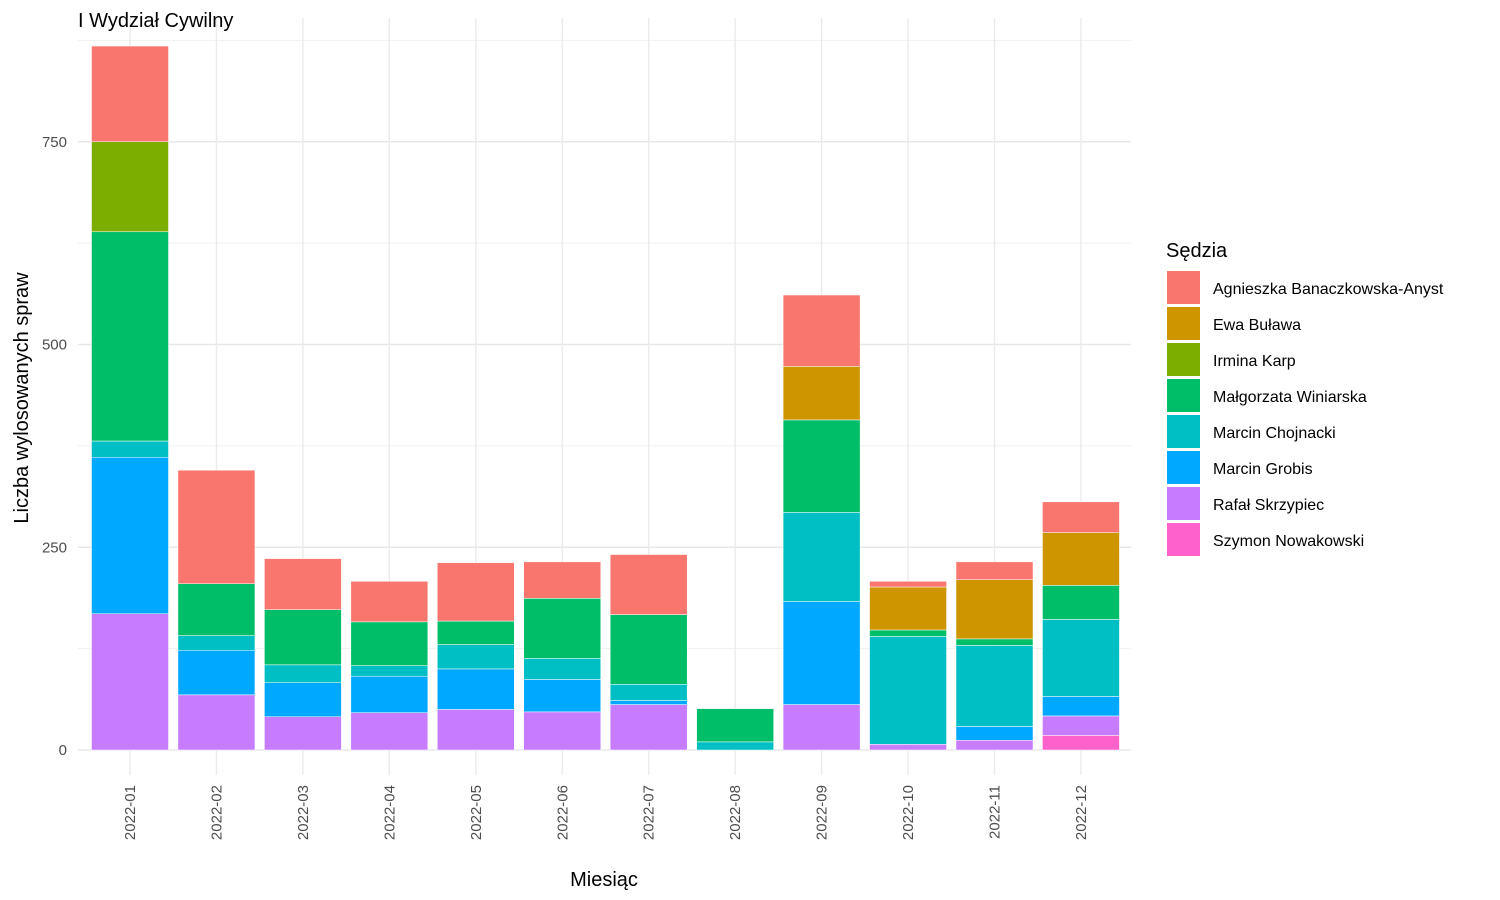 The image size is (1500, 900). Describe the element at coordinates (1081, 812) in the screenshot. I see `x-tick-label: 2022-12` at that location.